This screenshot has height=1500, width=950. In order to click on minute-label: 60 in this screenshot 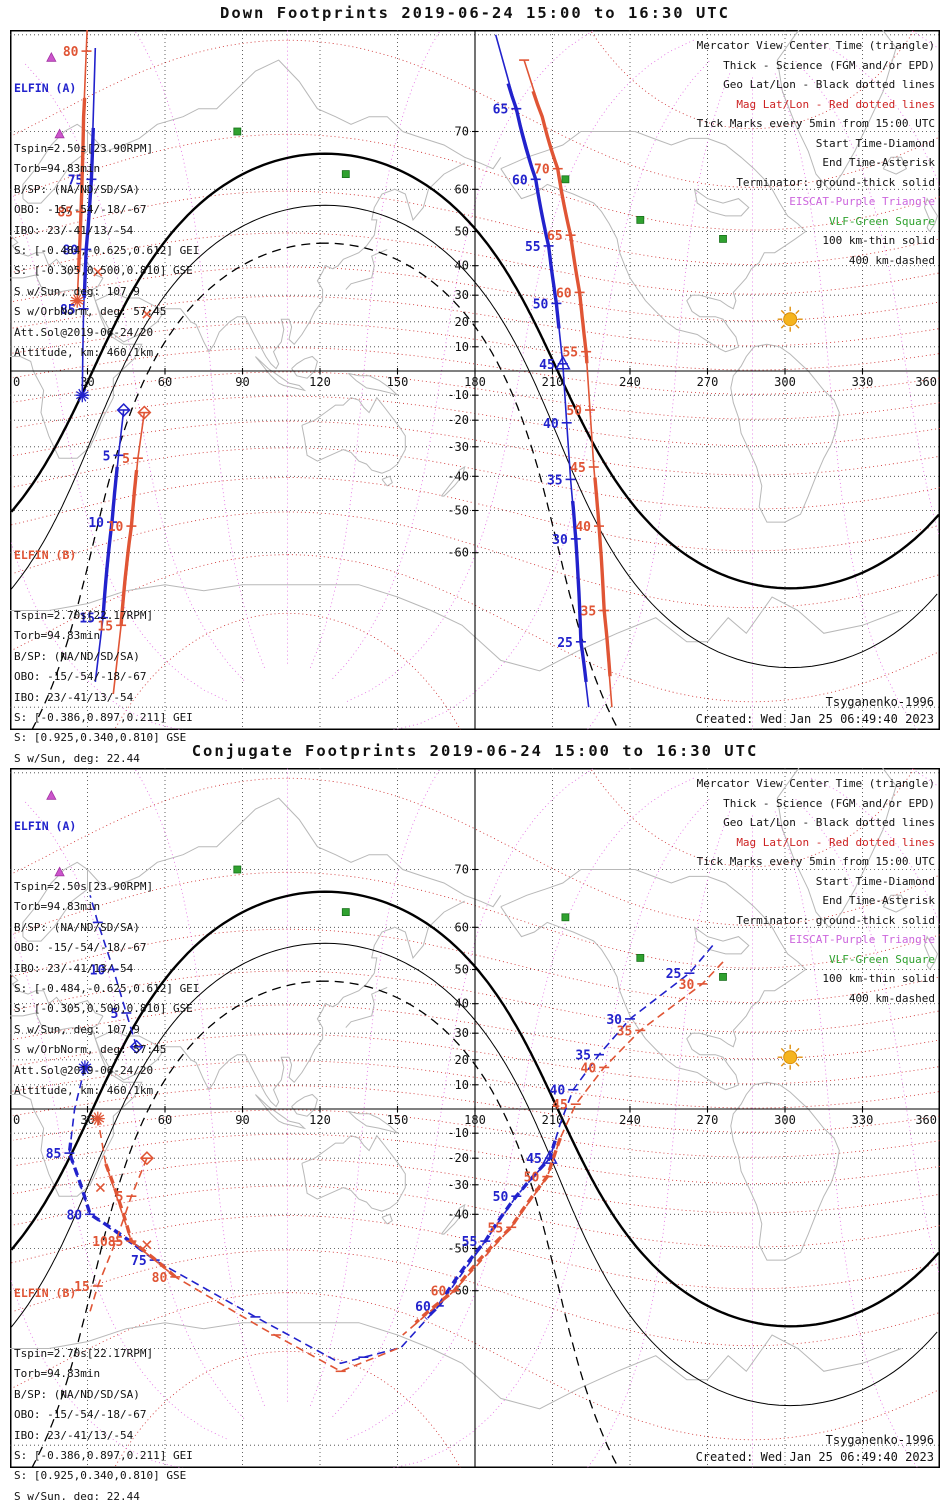, I will do `click(520, 180)`.